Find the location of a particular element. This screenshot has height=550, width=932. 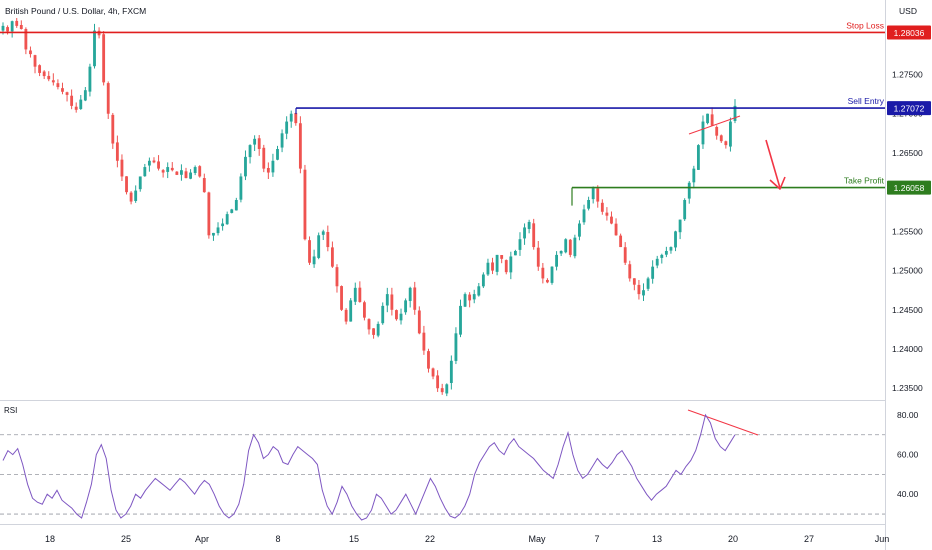

down-arrow-shaft is located at coordinates (773, 164).